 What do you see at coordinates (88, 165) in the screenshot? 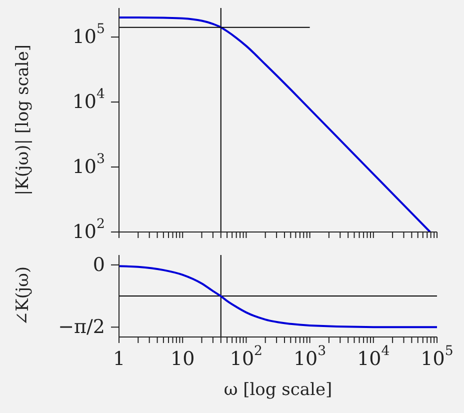
I see `y-tick-label: 10$^{3}$` at bounding box center [88, 165].